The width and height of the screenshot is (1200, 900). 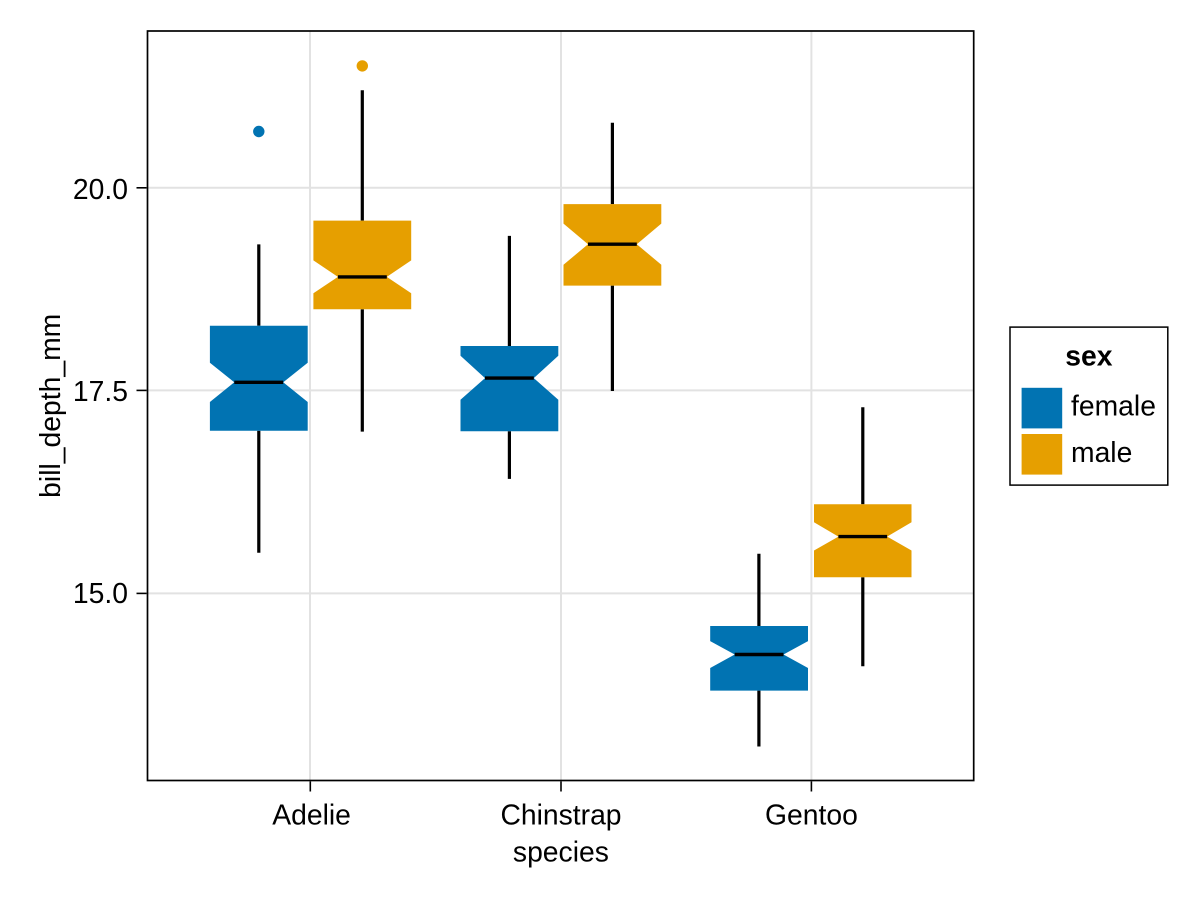 What do you see at coordinates (311, 815) in the screenshot?
I see `svg-text: Adelie` at bounding box center [311, 815].